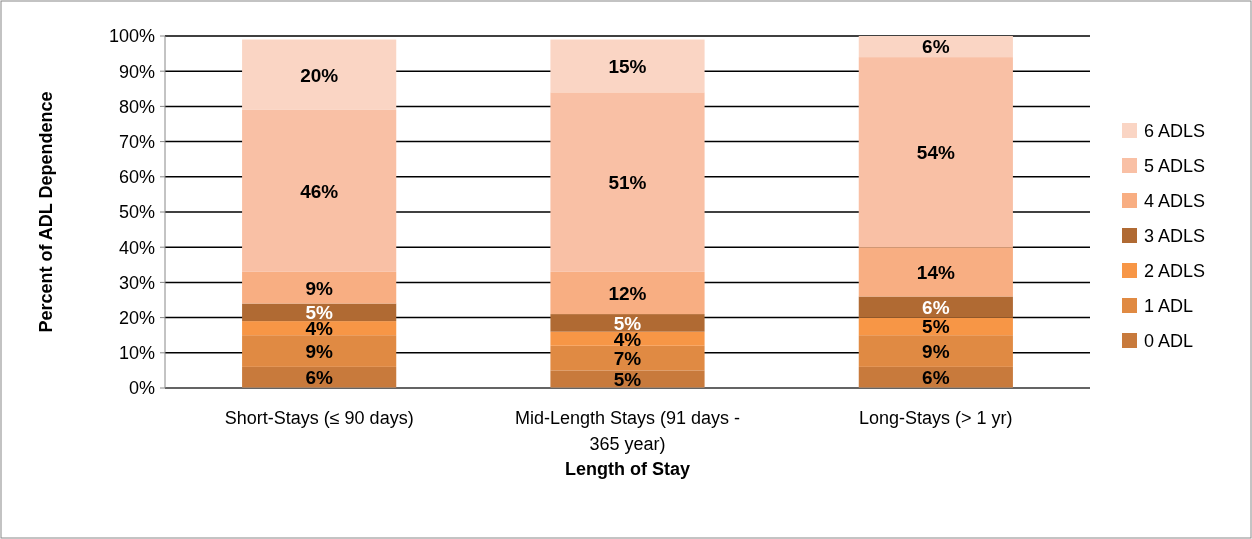 The image size is (1252, 539). Describe the element at coordinates (136, 177) in the screenshot. I see `y-tick-label: 60%` at that location.